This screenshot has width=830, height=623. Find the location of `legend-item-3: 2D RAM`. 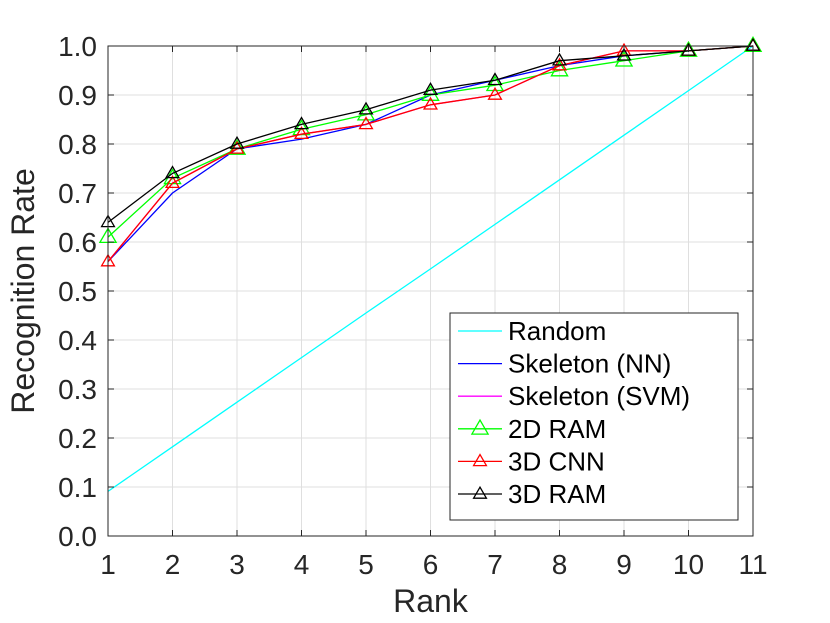

legend-item-3: 2D RAM is located at coordinates (532, 429).